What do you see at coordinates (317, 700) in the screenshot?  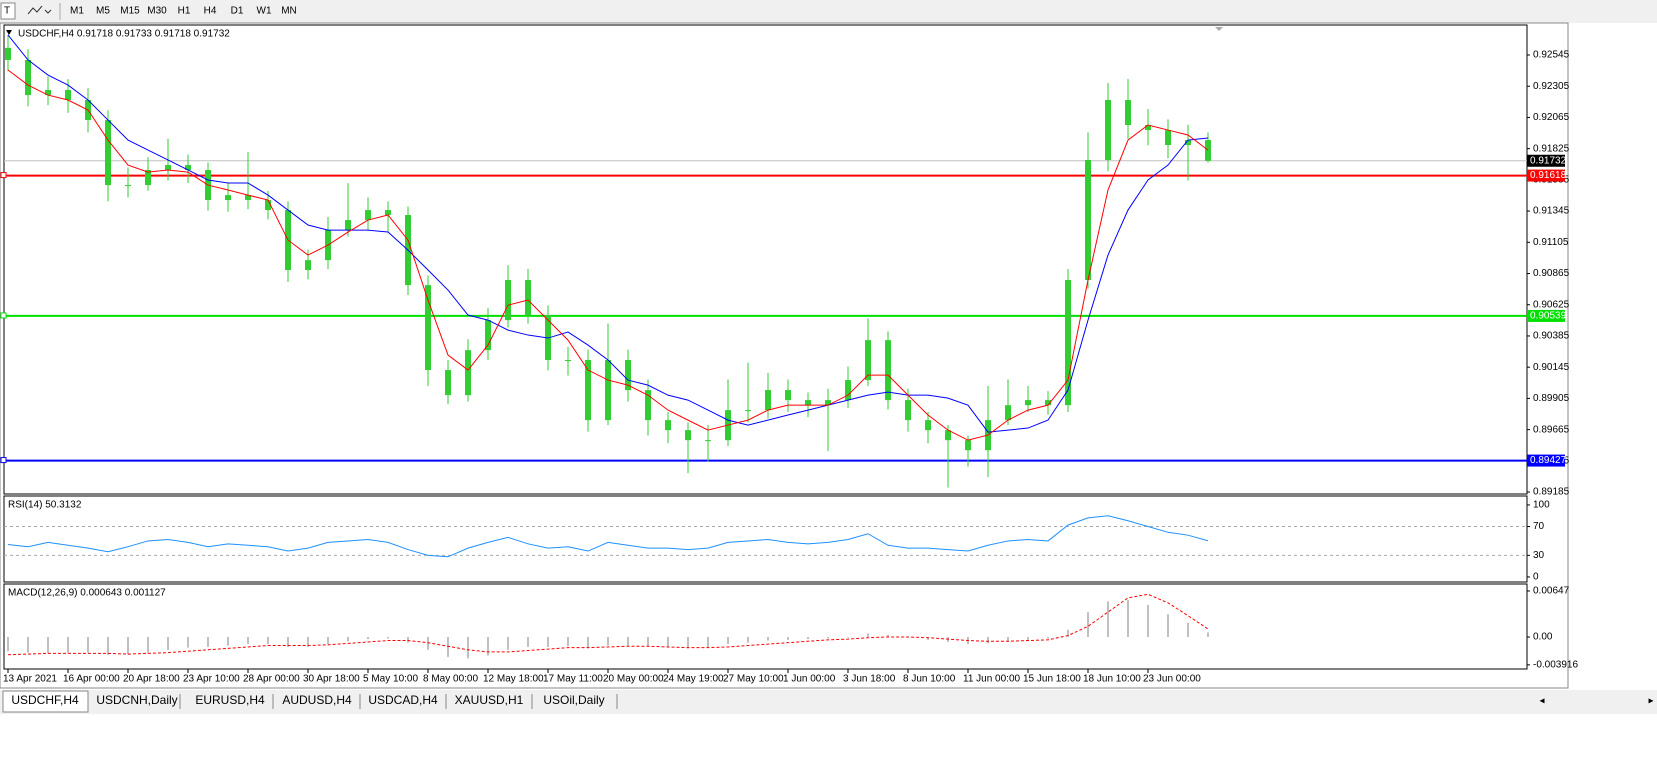 I see `tab: AUDUSD,H4` at bounding box center [317, 700].